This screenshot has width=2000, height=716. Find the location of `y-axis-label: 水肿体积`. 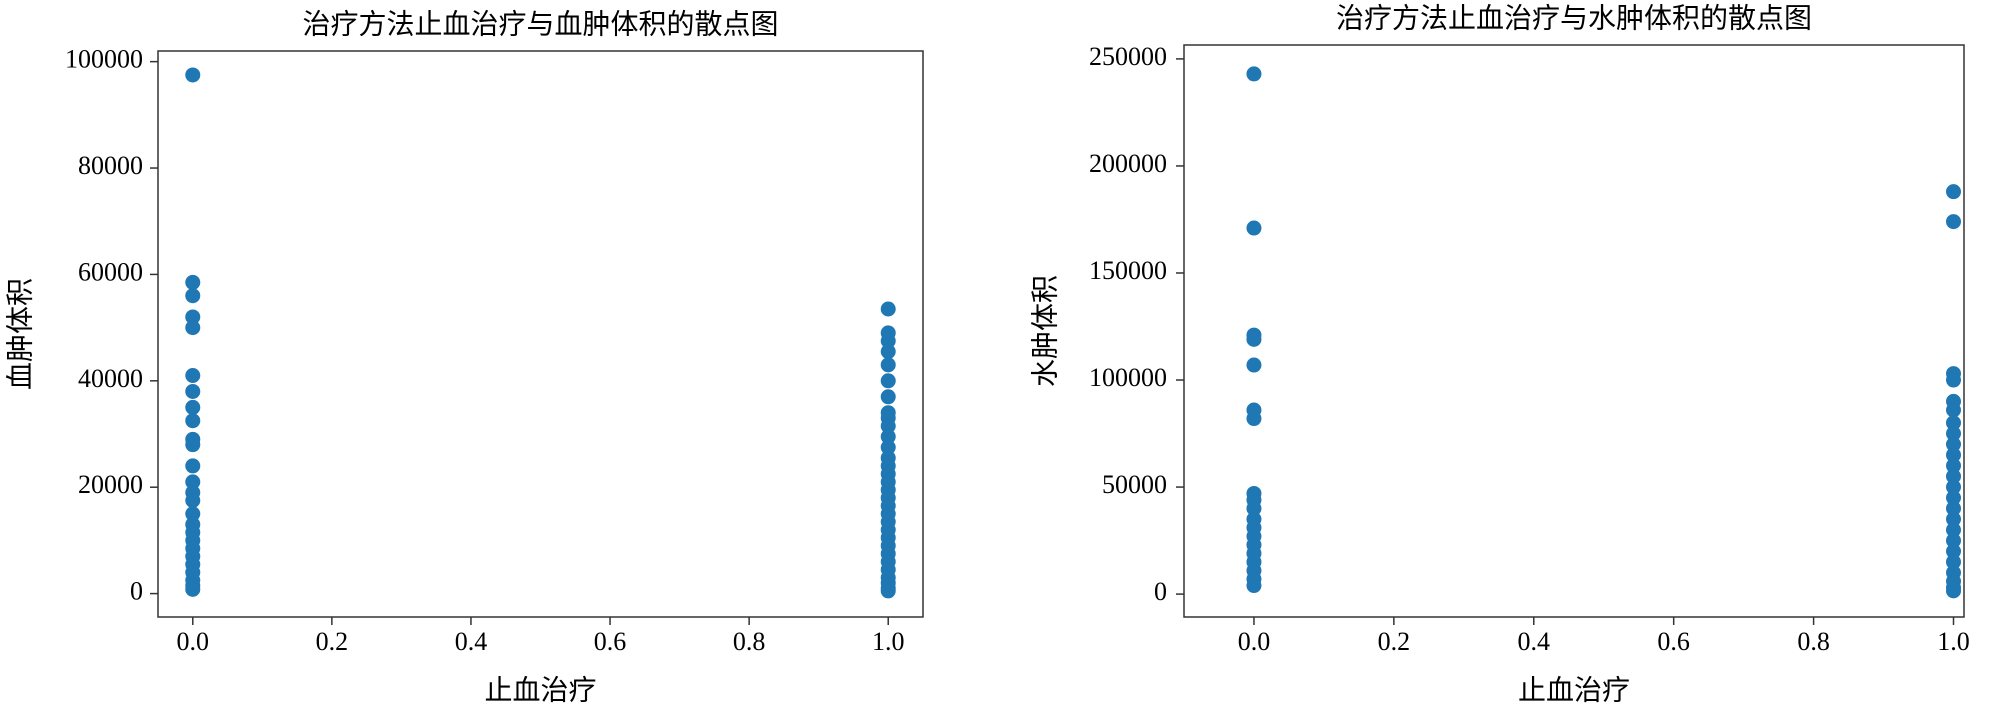

y-axis-label: 水肿体积 is located at coordinates (1045, 331).